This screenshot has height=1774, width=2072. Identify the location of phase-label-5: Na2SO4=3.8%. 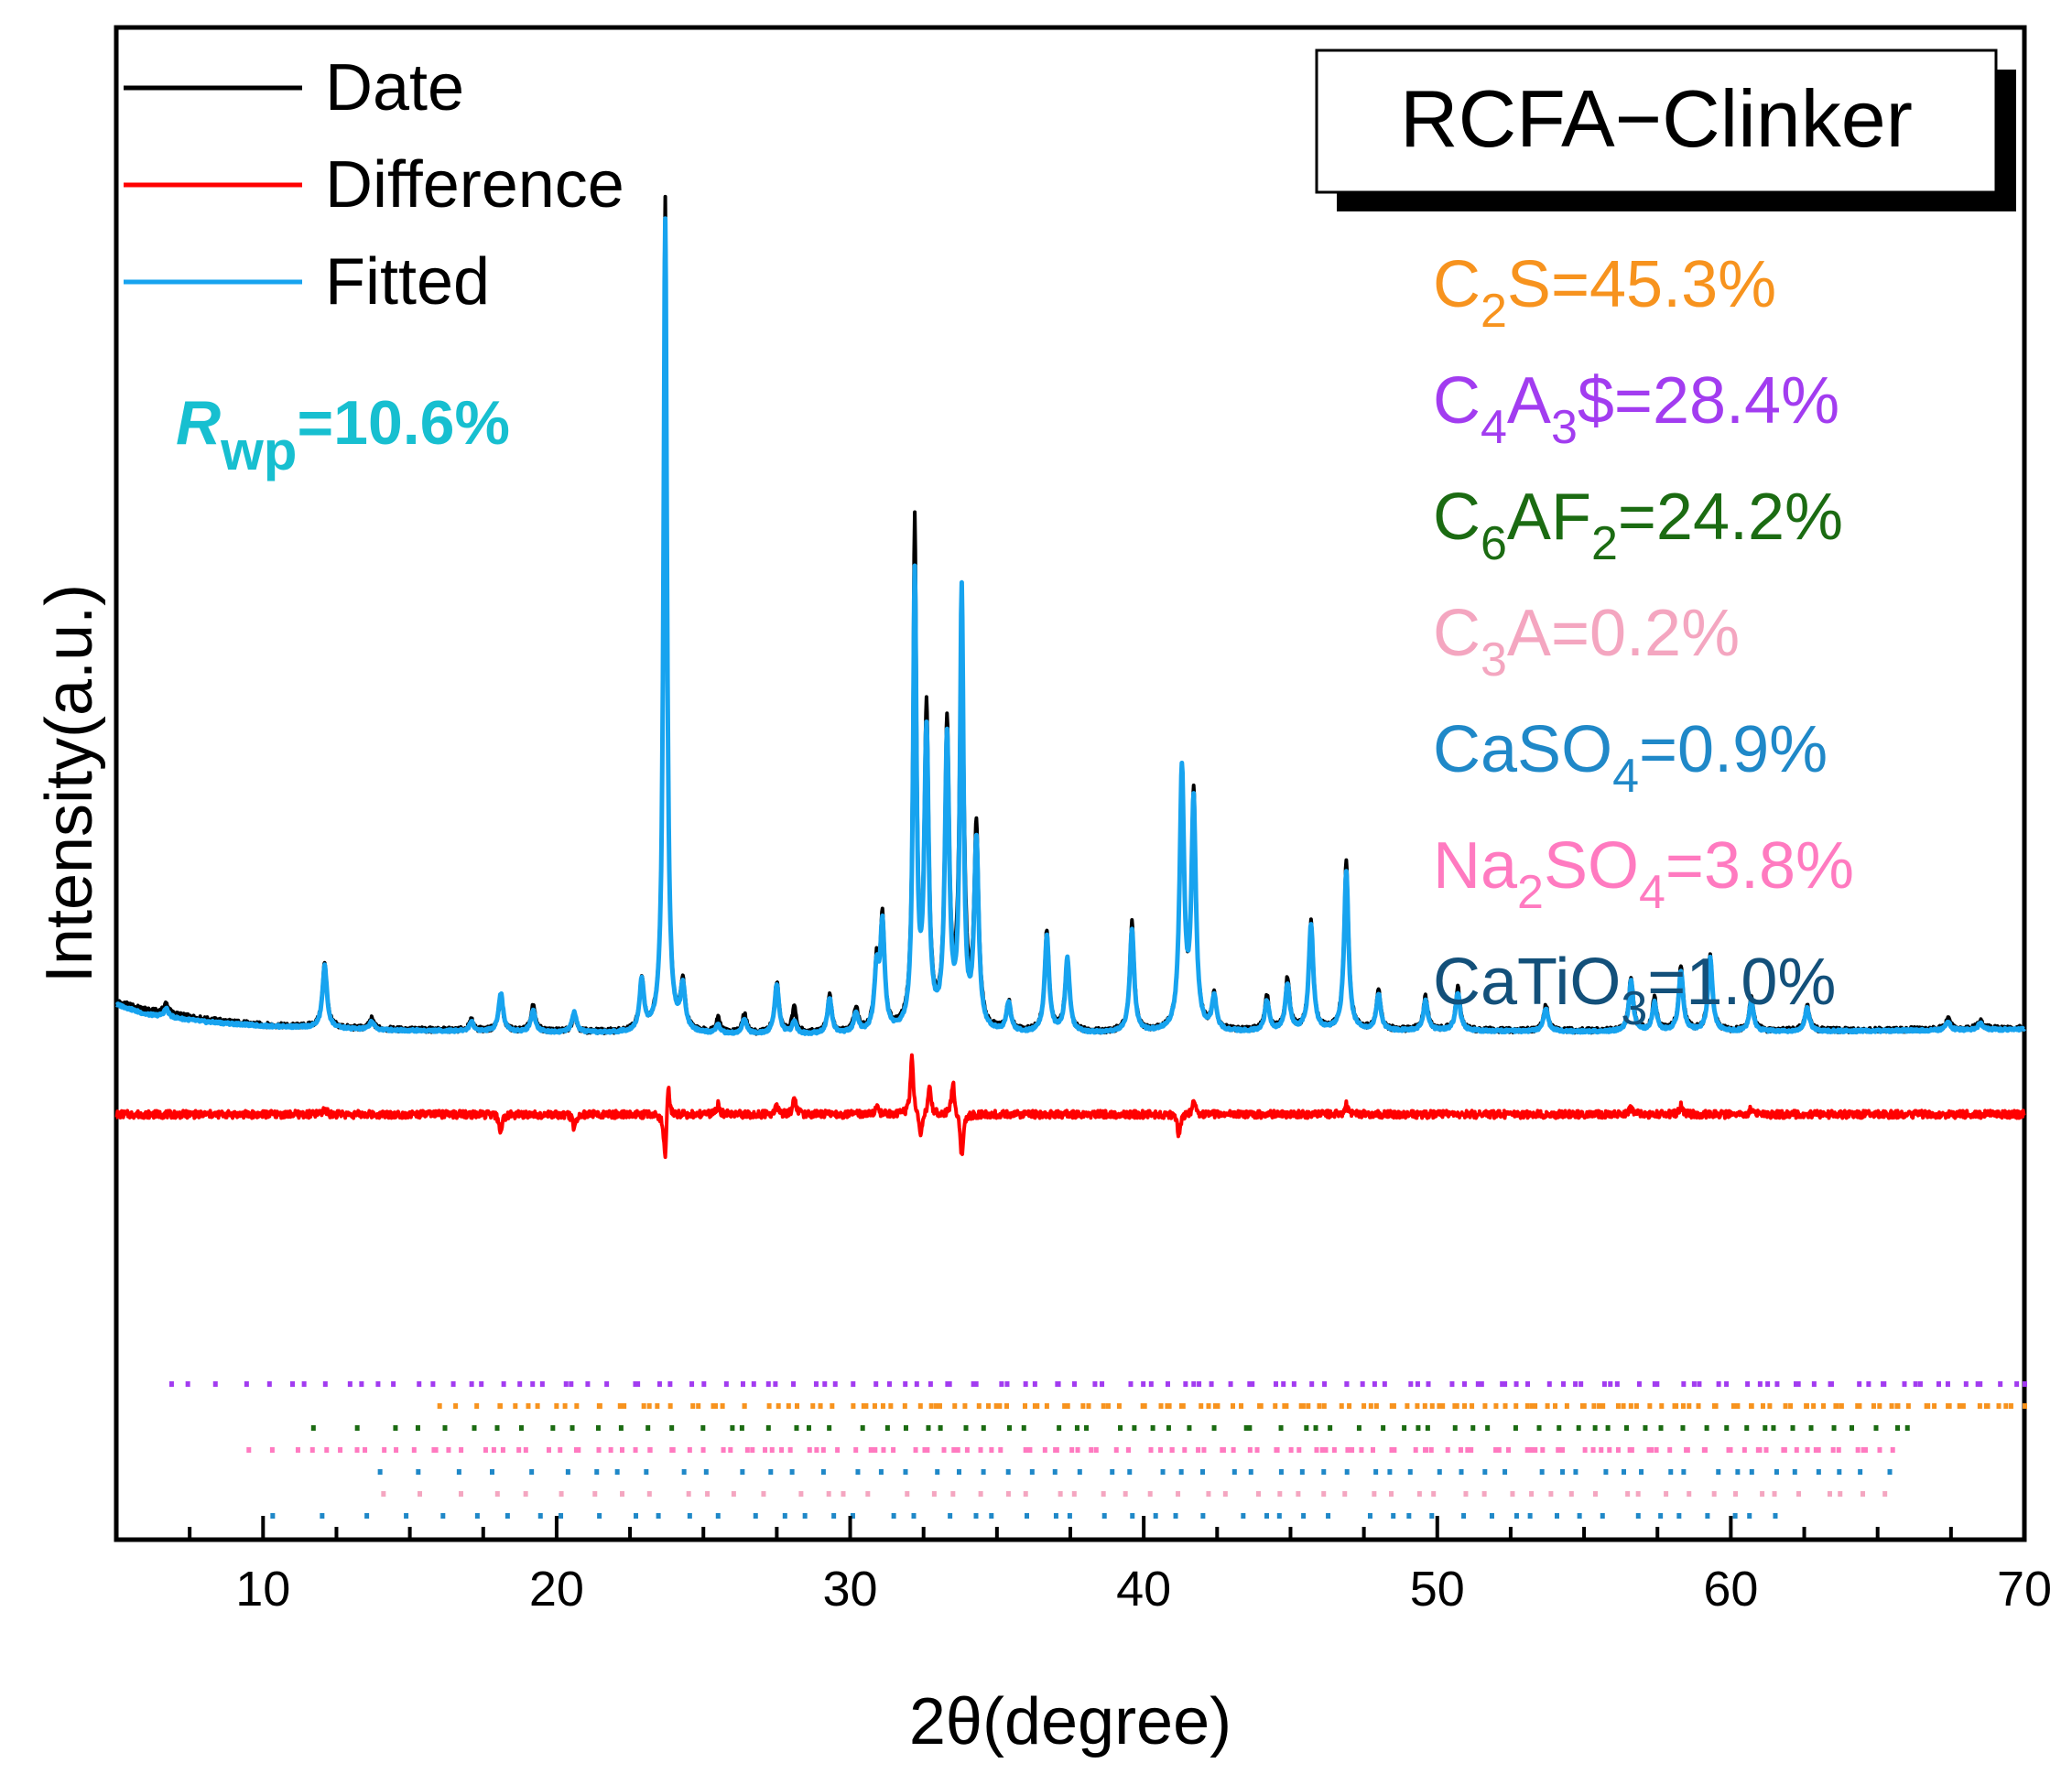
(1643, 874).